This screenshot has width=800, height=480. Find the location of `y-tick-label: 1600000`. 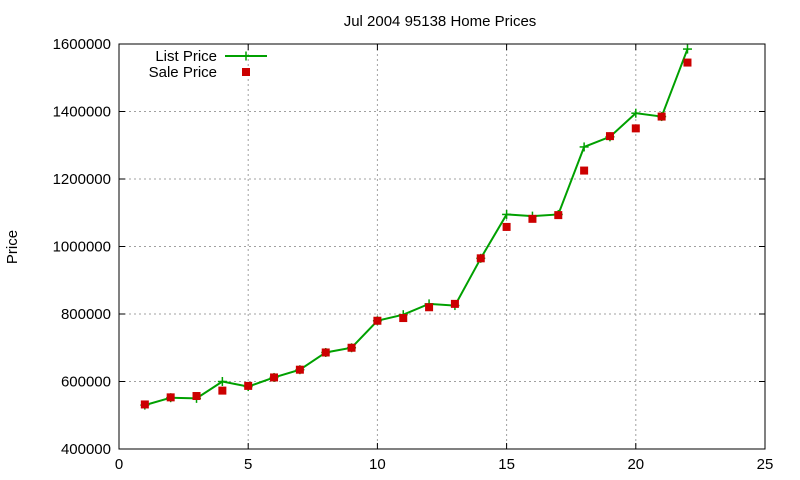

y-tick-label: 1600000 is located at coordinates (82, 44).